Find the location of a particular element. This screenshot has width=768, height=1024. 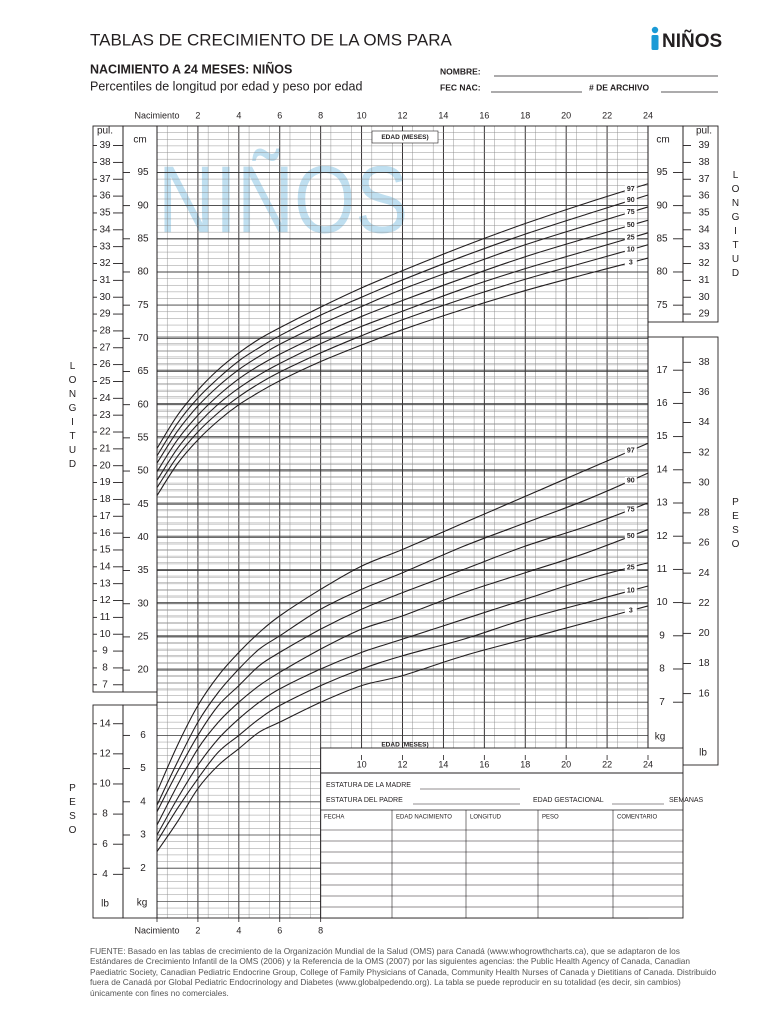

x-tick-label: 10 is located at coordinates (362, 764).